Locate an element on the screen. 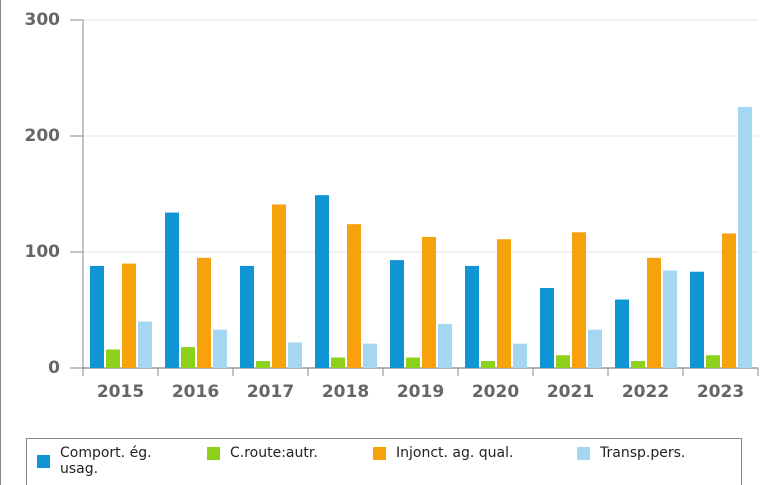  x-tick-label: 2018 is located at coordinates (345, 392).